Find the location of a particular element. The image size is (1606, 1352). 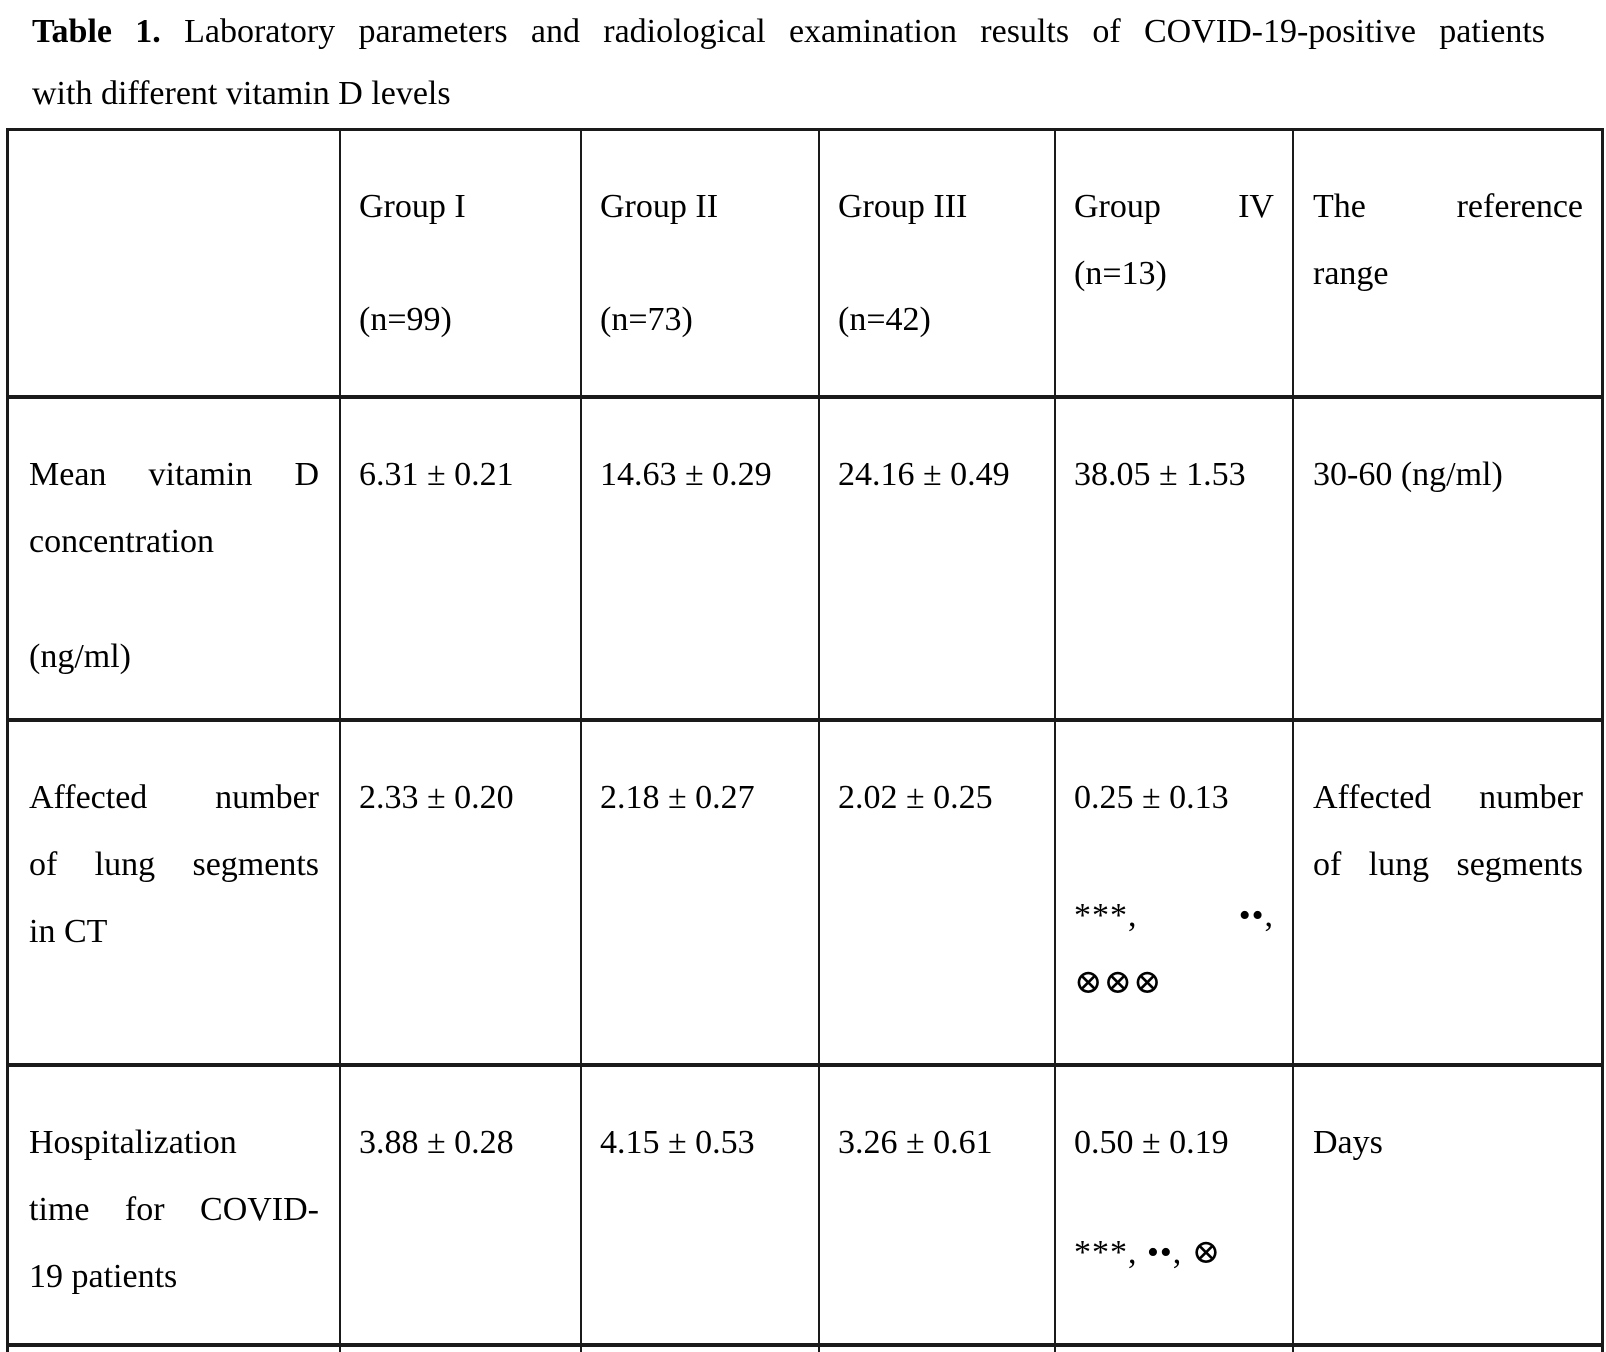

value: 3.88 ± 0.28 is located at coordinates (436, 1142).